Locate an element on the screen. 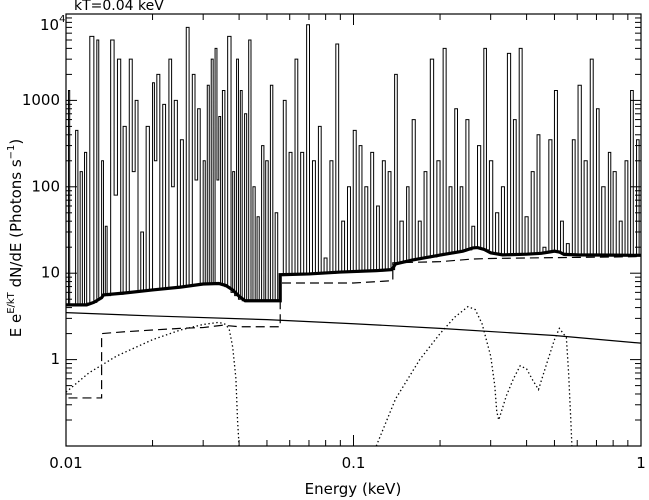 Image resolution: width=649 pixels, height=500 pixels. x-tick-label: 0.01 is located at coordinates (65, 463).